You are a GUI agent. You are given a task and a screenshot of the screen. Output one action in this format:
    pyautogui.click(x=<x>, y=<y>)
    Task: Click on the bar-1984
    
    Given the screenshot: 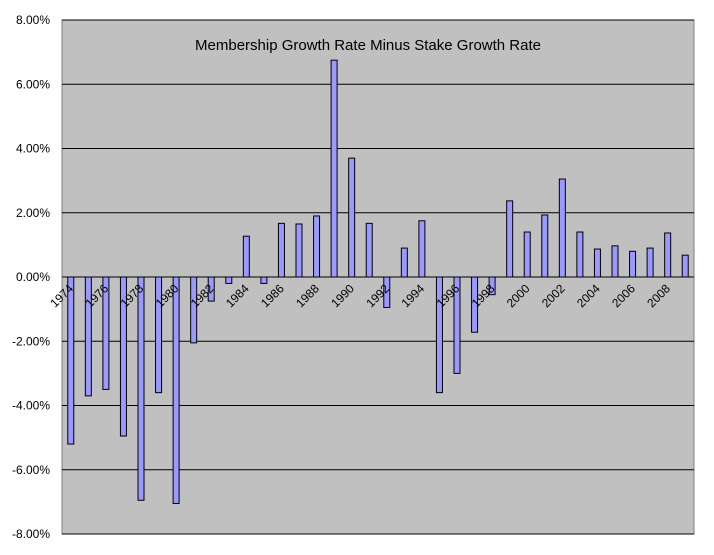 What is the action you would take?
    pyautogui.click(x=246, y=256)
    